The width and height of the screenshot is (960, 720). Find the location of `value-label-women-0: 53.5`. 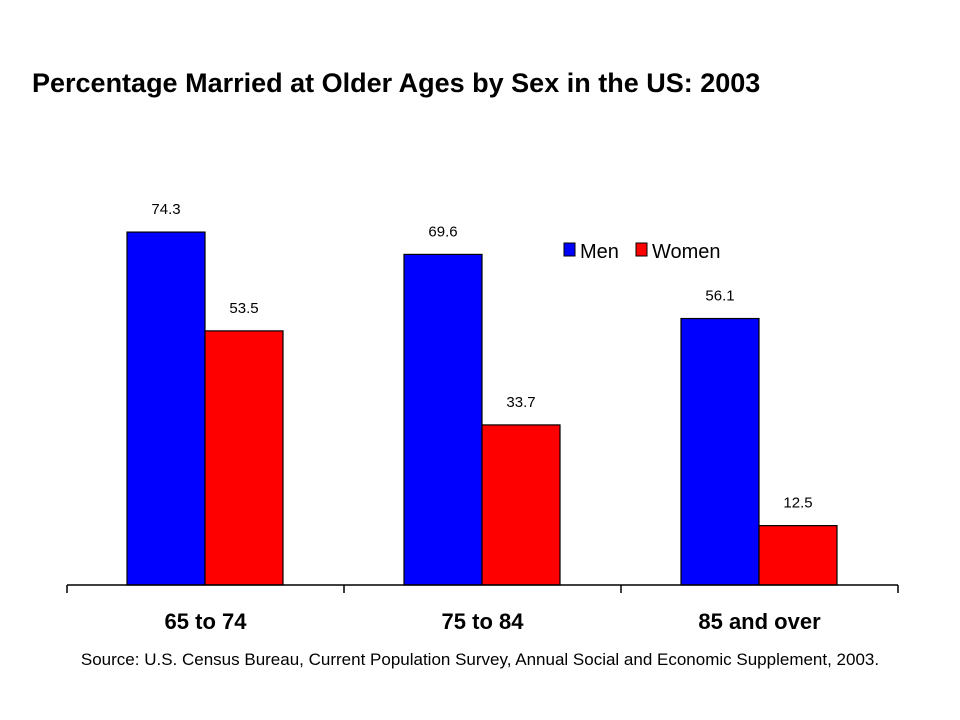

value-label-women-0: 53.5 is located at coordinates (243, 308).